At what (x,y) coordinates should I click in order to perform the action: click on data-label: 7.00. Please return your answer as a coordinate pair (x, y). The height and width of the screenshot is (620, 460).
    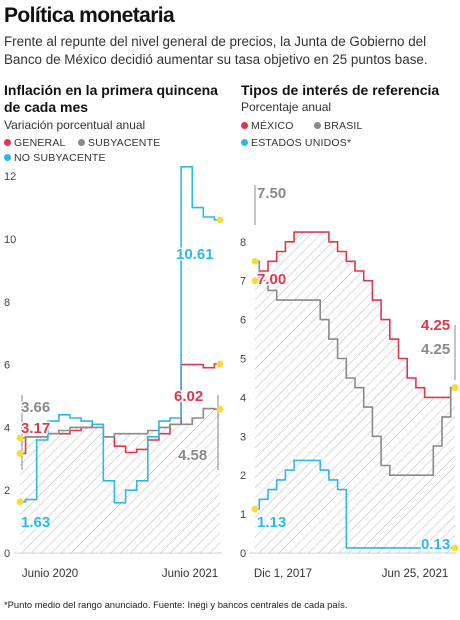
    Looking at the image, I should click on (271, 279).